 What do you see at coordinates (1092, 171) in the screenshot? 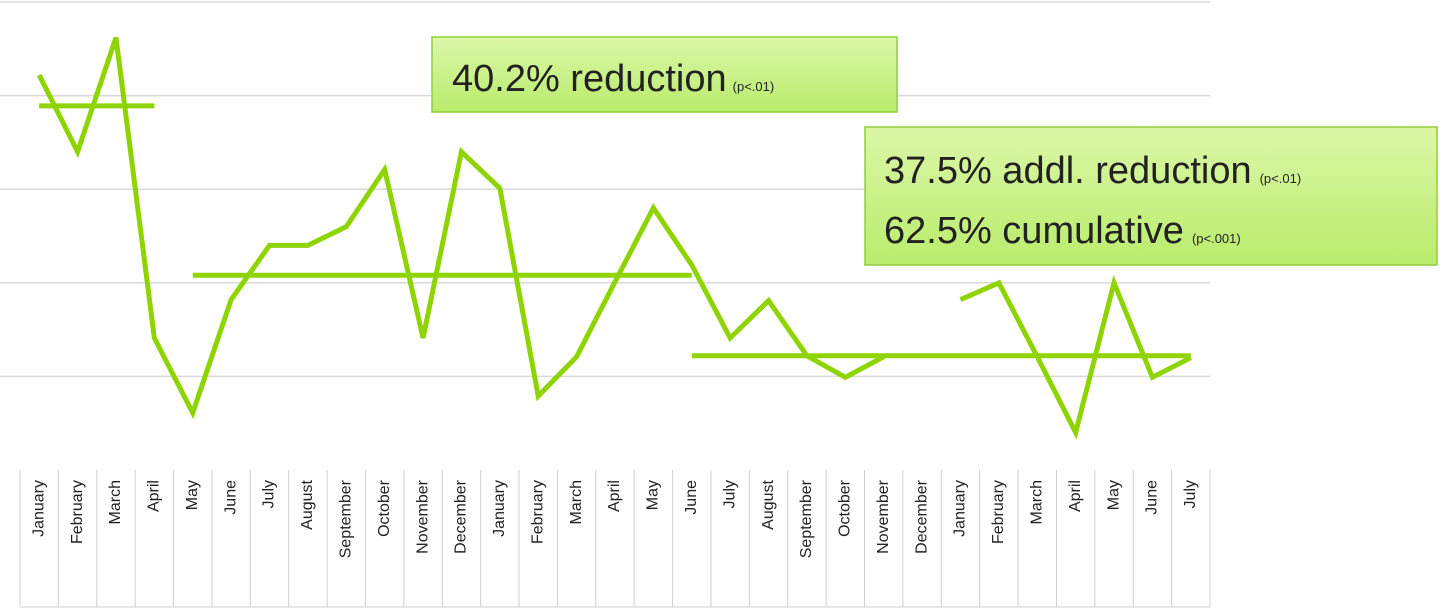
I see `annotation: 37.5% addl. reduction (p<.01)` at bounding box center [1092, 171].